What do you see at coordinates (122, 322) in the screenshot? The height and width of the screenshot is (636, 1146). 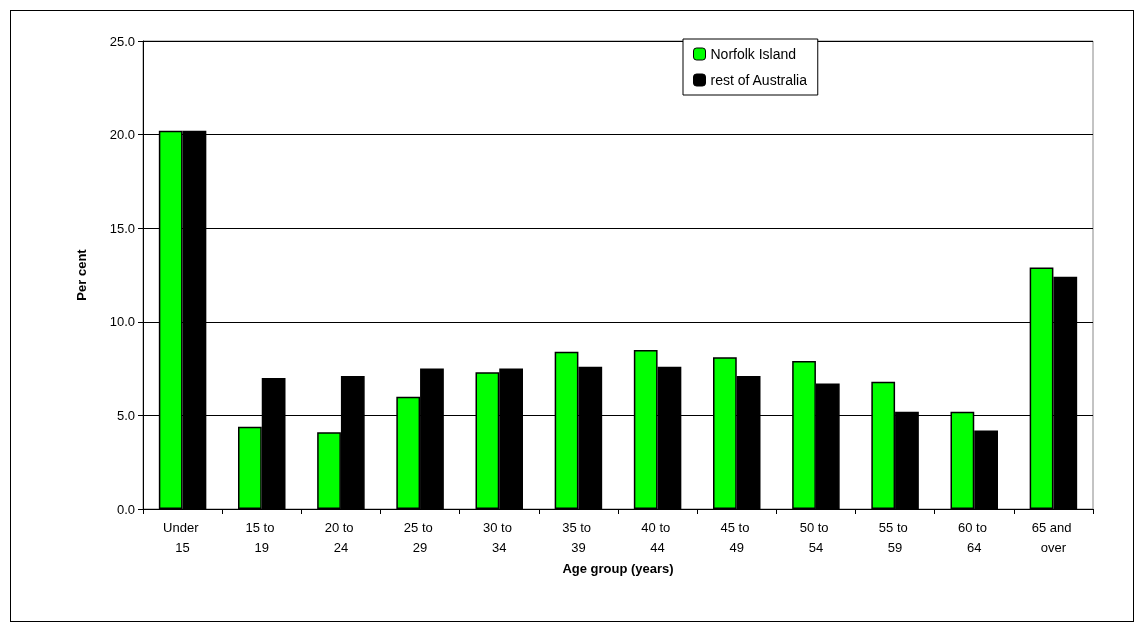 I see `y-tick-label: 10.0` at bounding box center [122, 322].